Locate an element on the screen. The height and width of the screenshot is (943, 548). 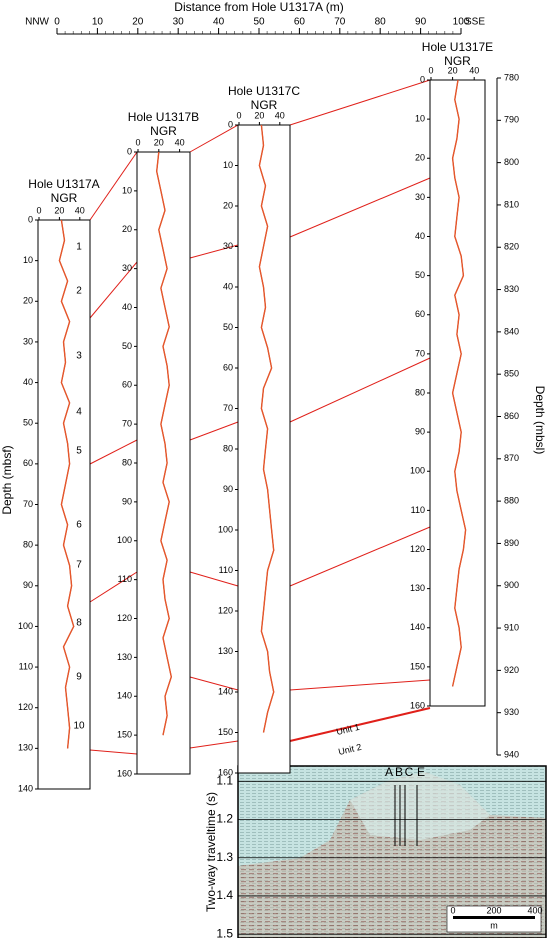
tick-label: 1.2 is located at coordinates (224, 819).